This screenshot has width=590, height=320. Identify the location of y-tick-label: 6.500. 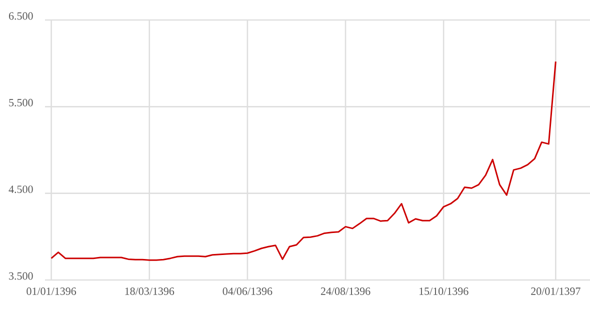
(20, 16).